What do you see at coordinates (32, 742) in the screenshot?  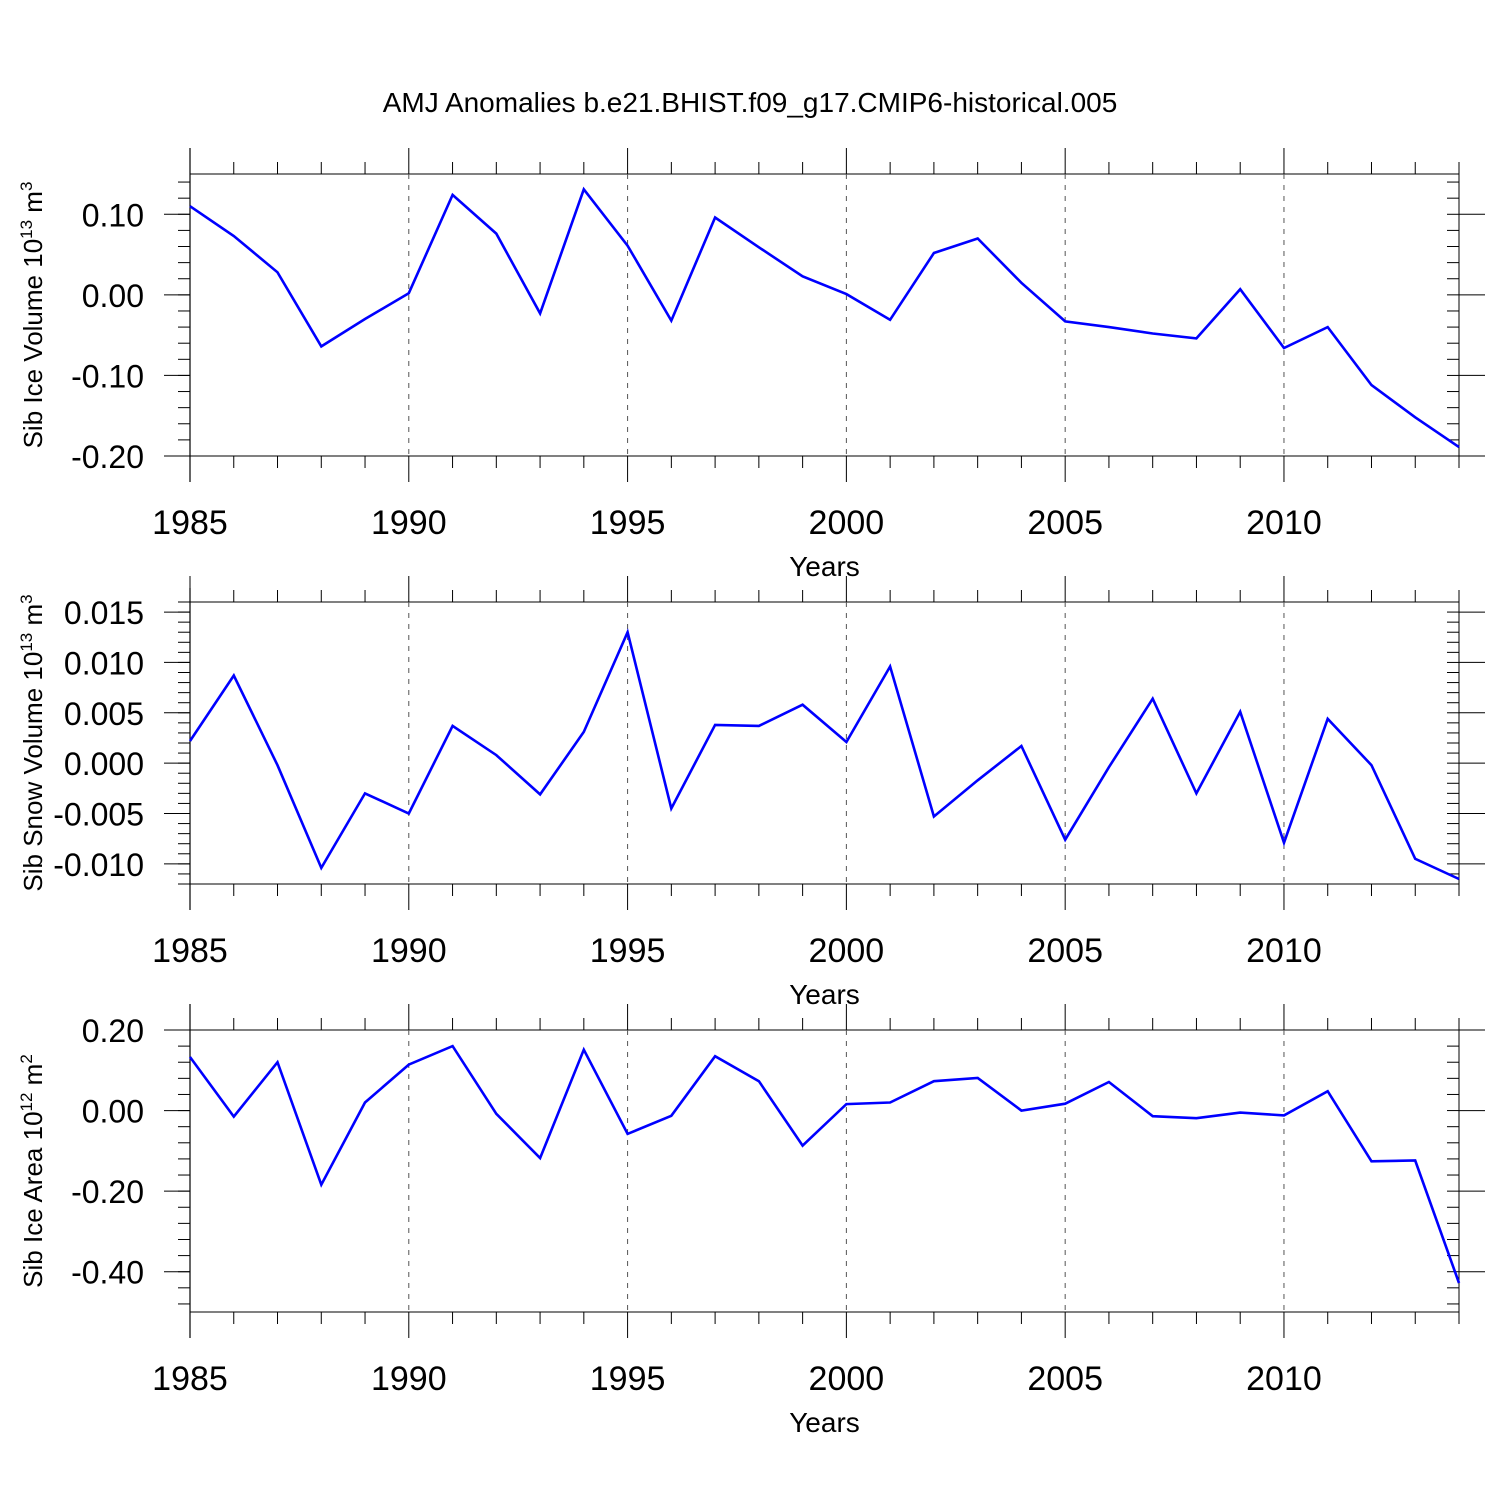 I see `y-axis-title: Sib Snow Volume 1013 m3` at bounding box center [32, 742].